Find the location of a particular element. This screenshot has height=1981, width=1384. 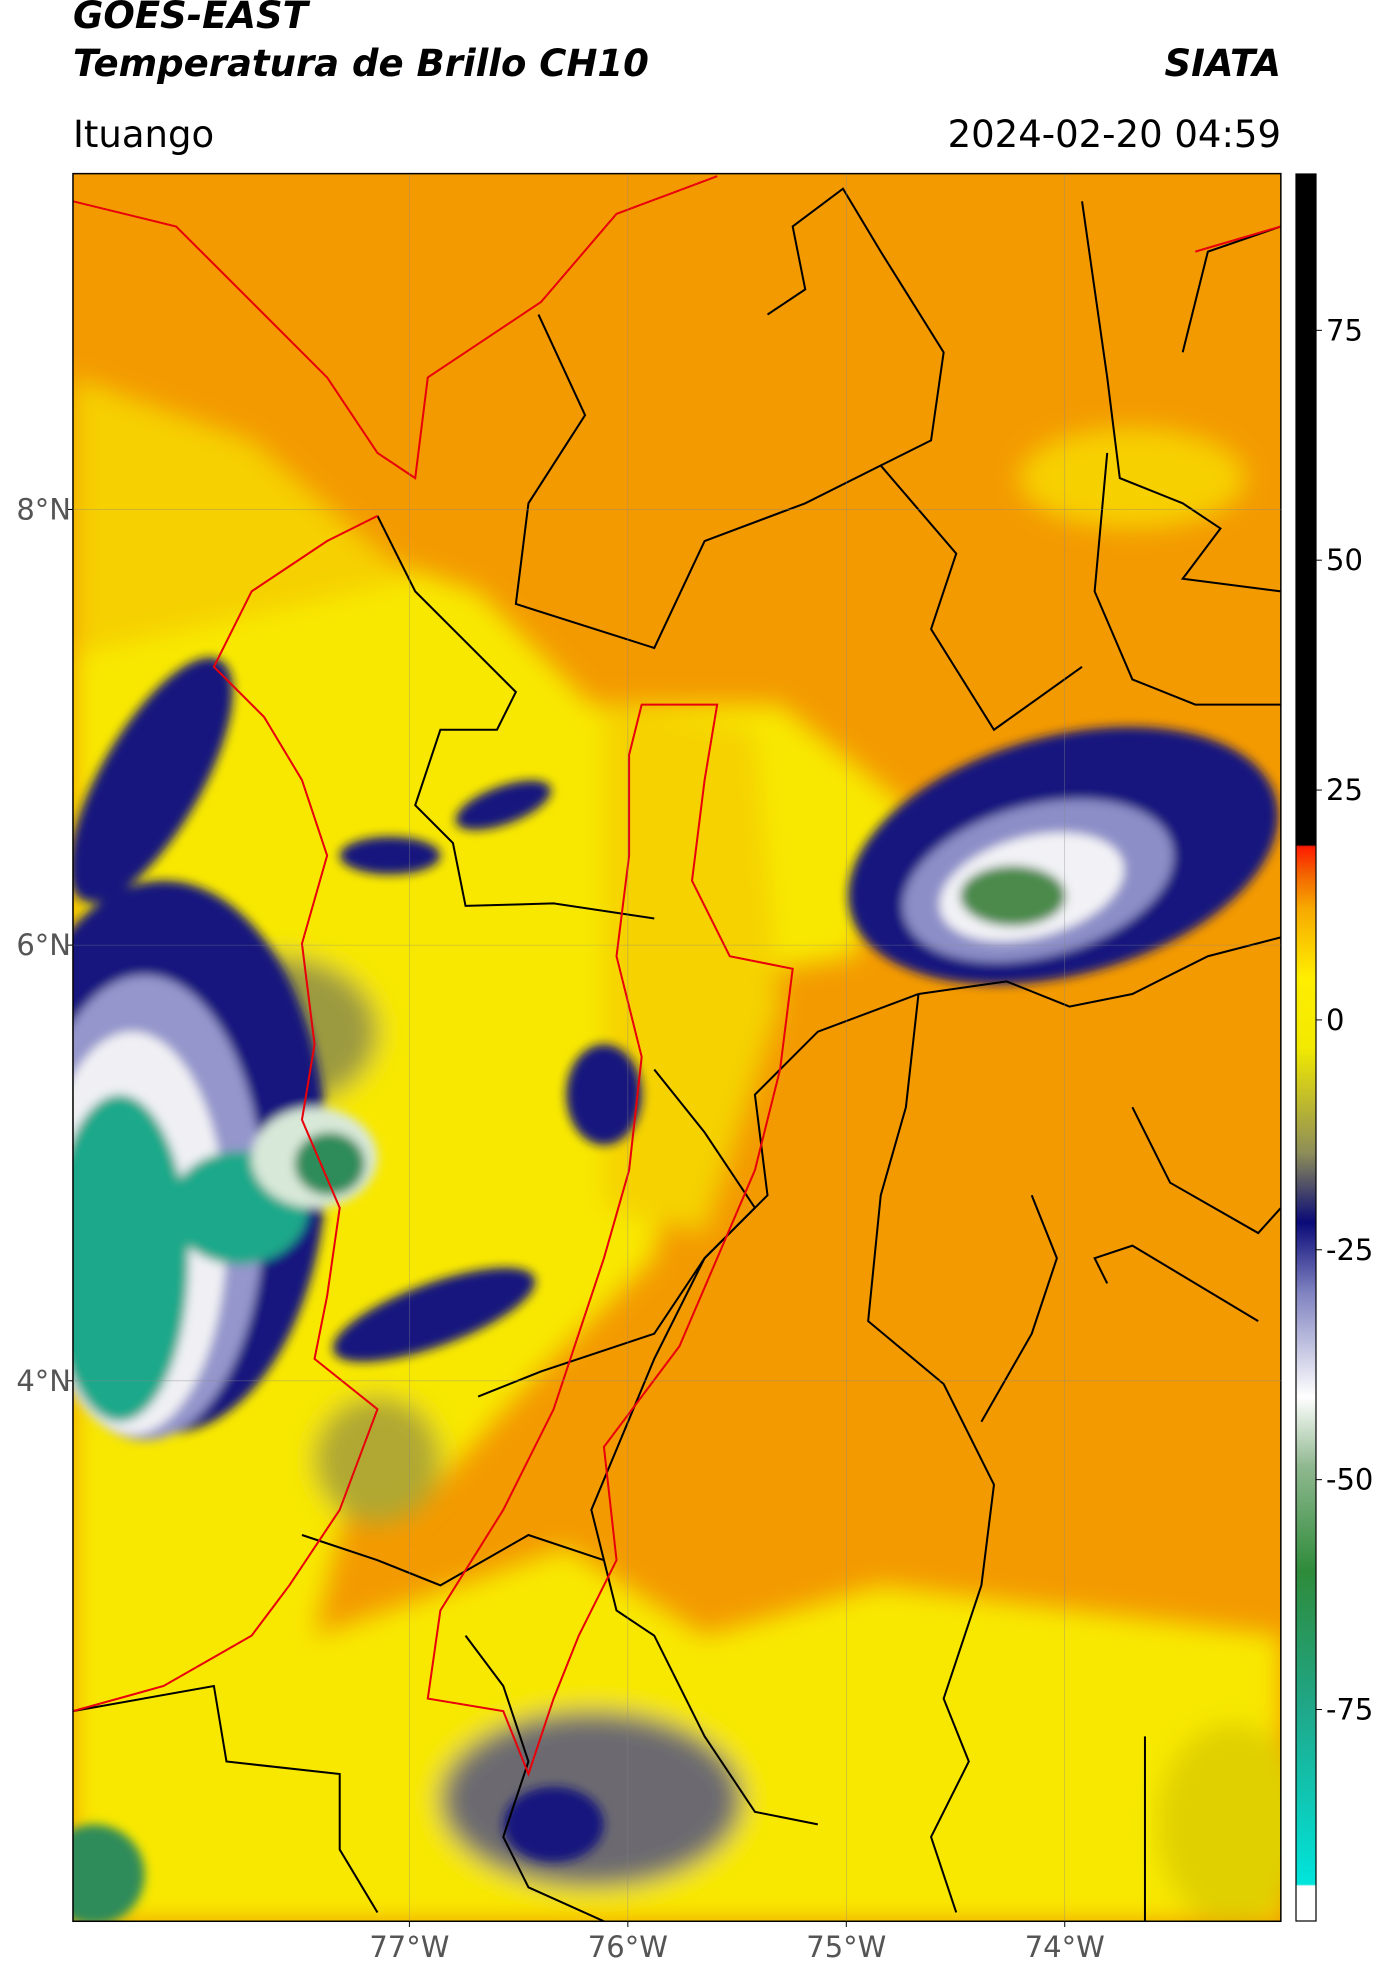

timestamp: 2024-02-20 04:59 is located at coordinates (1114, 134).